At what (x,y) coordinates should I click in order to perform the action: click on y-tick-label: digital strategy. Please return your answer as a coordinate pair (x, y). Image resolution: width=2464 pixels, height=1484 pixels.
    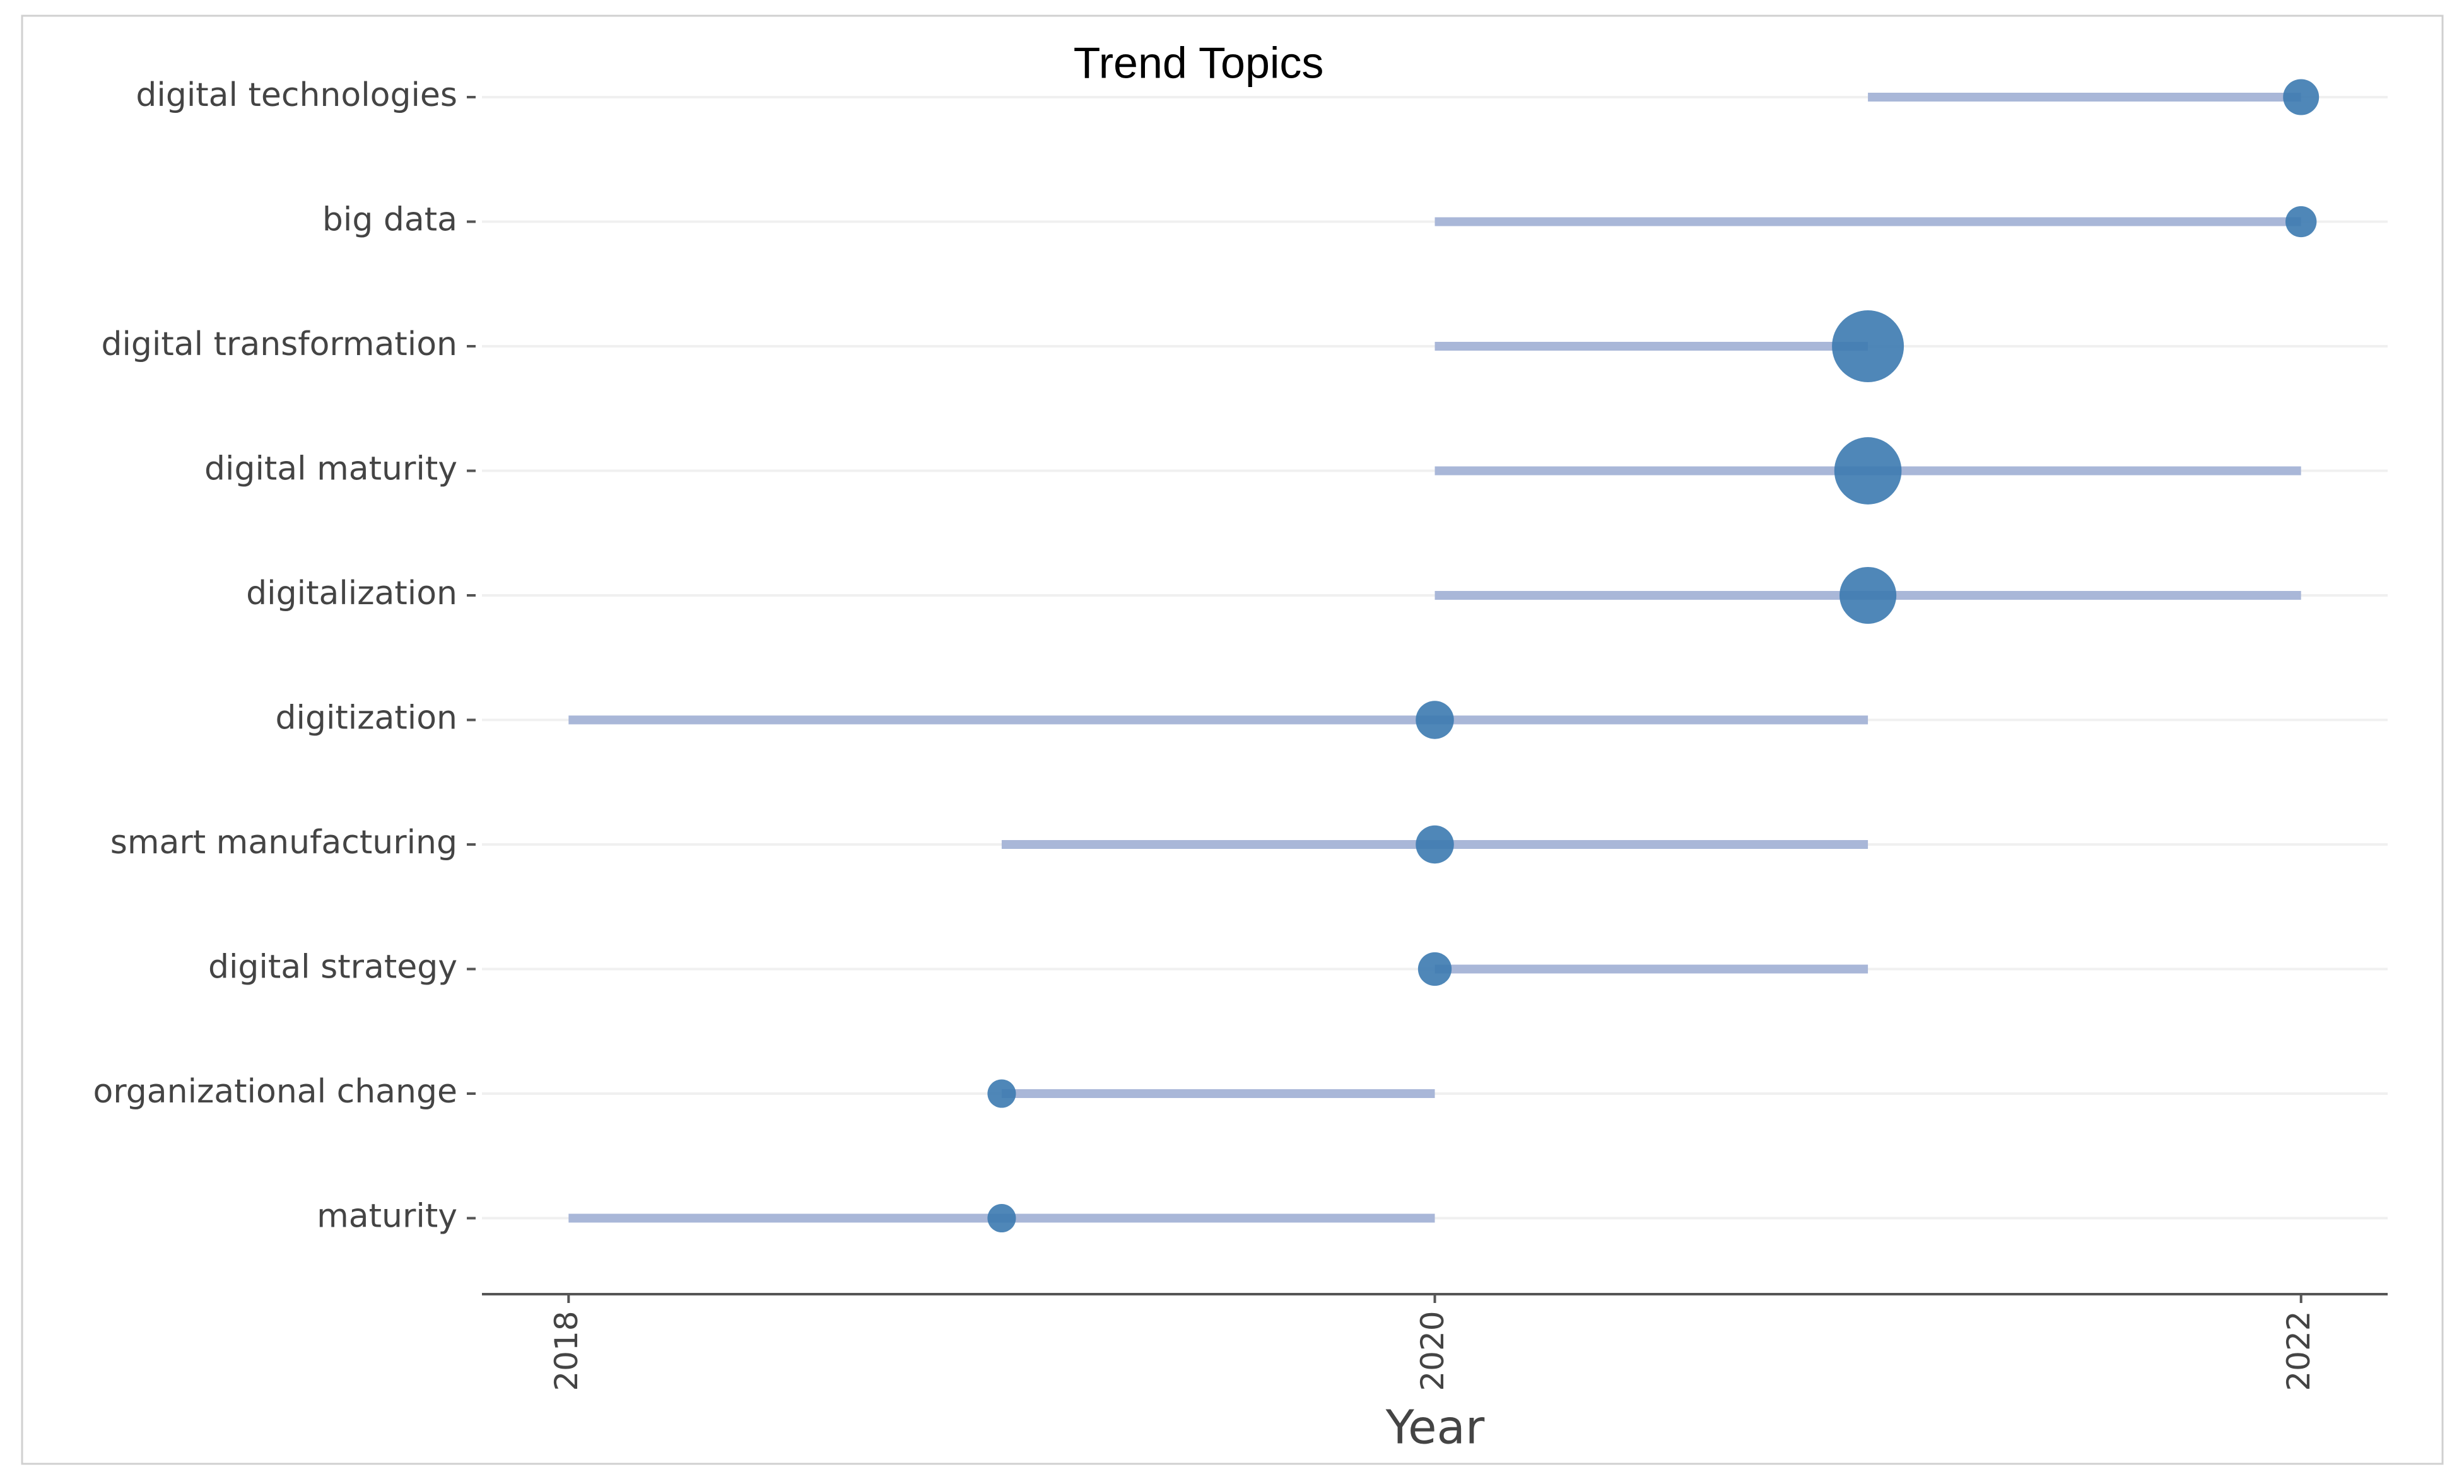
    Looking at the image, I should click on (332, 967).